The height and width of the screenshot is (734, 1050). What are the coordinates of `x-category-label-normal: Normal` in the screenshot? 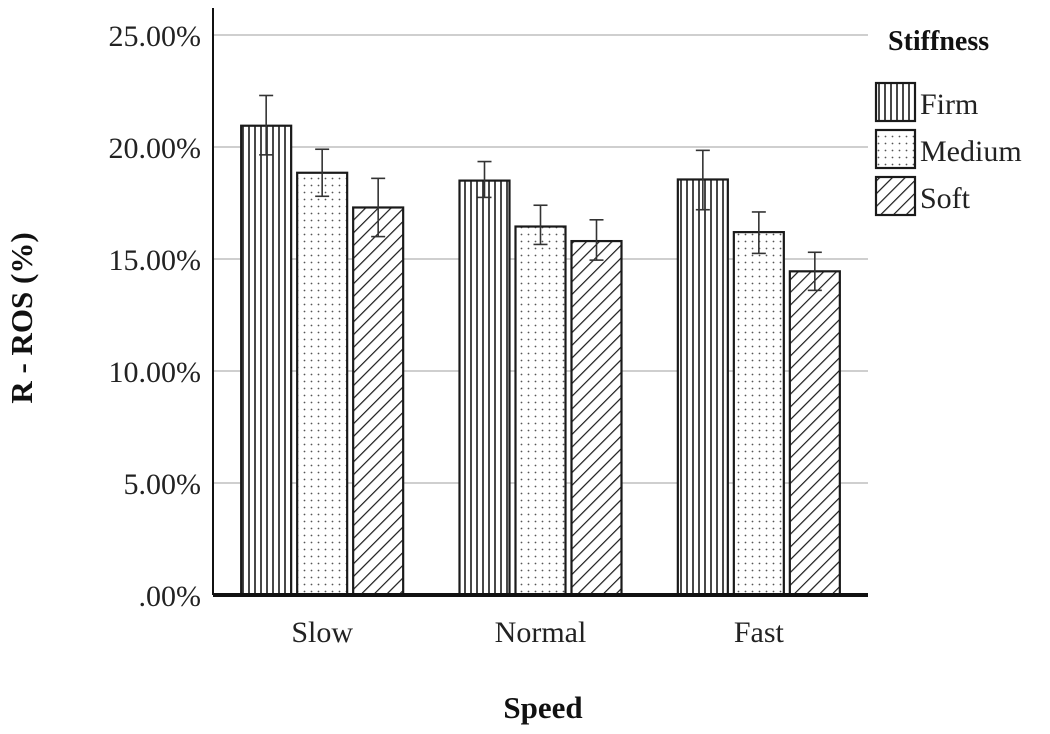 It's located at (541, 632).